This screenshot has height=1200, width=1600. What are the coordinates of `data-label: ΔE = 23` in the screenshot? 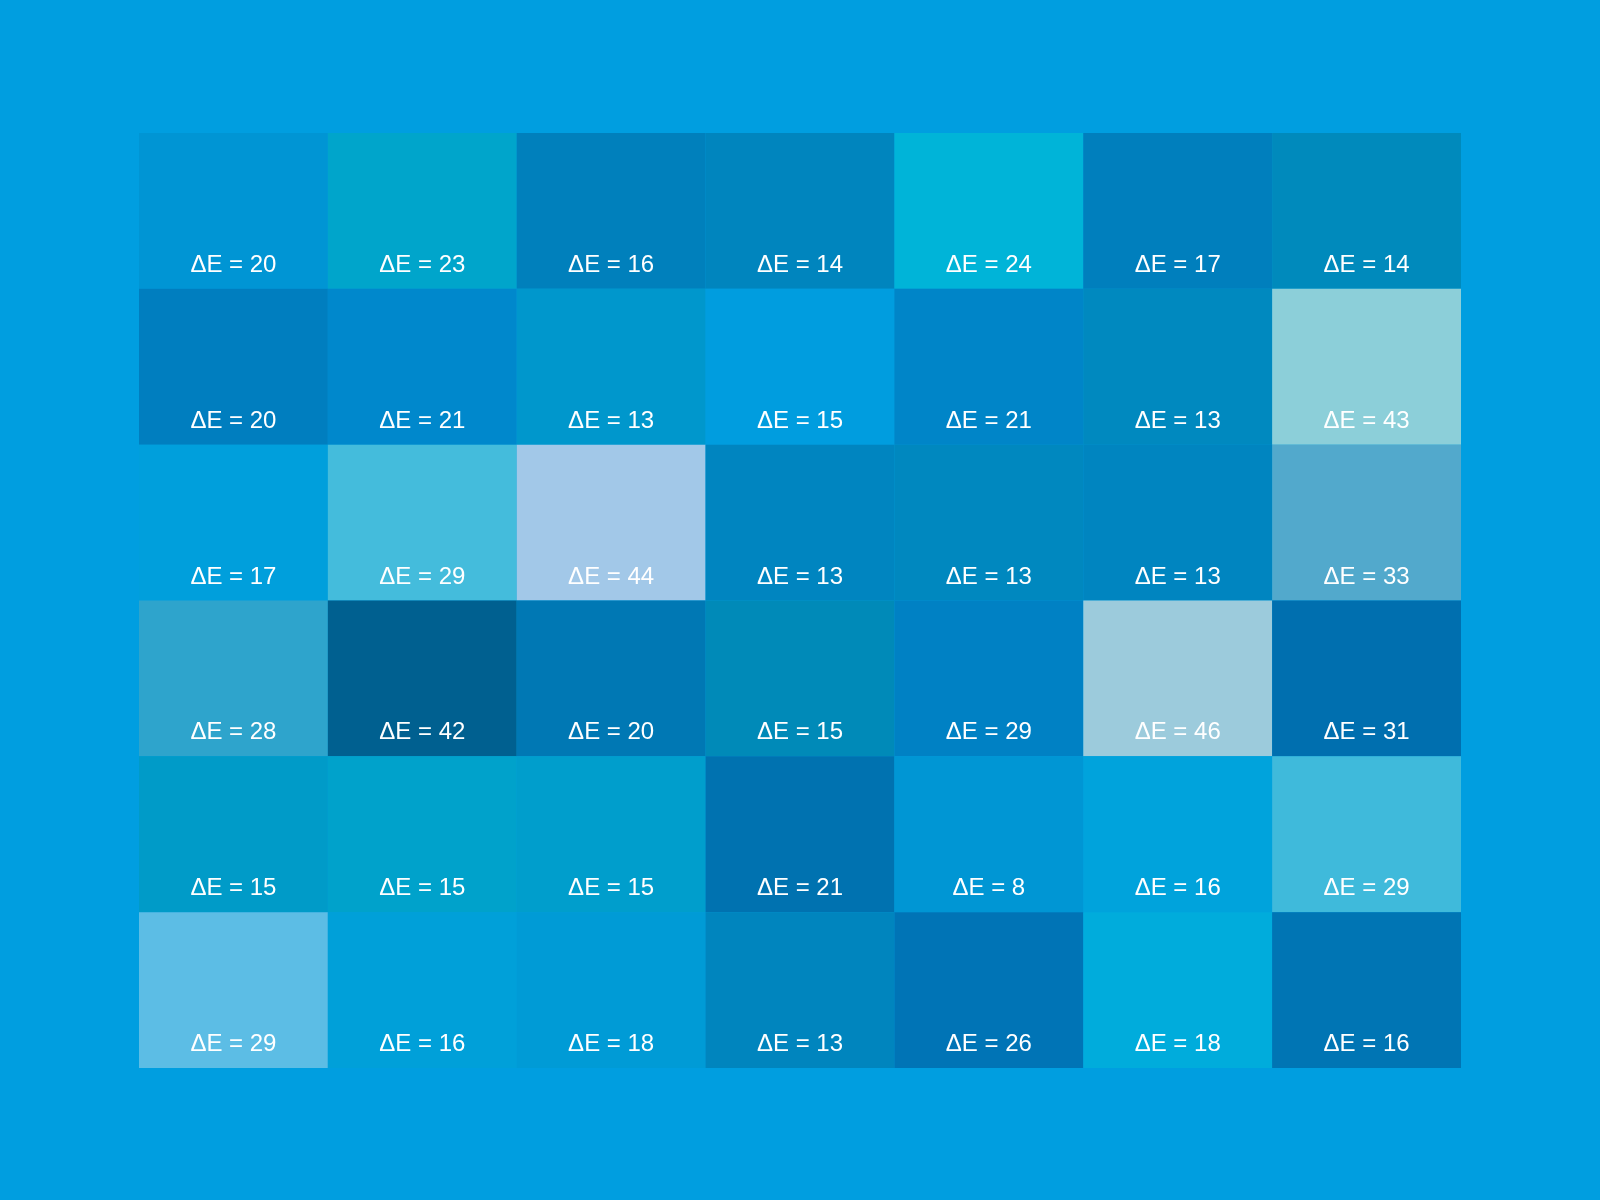 It's located at (422, 263).